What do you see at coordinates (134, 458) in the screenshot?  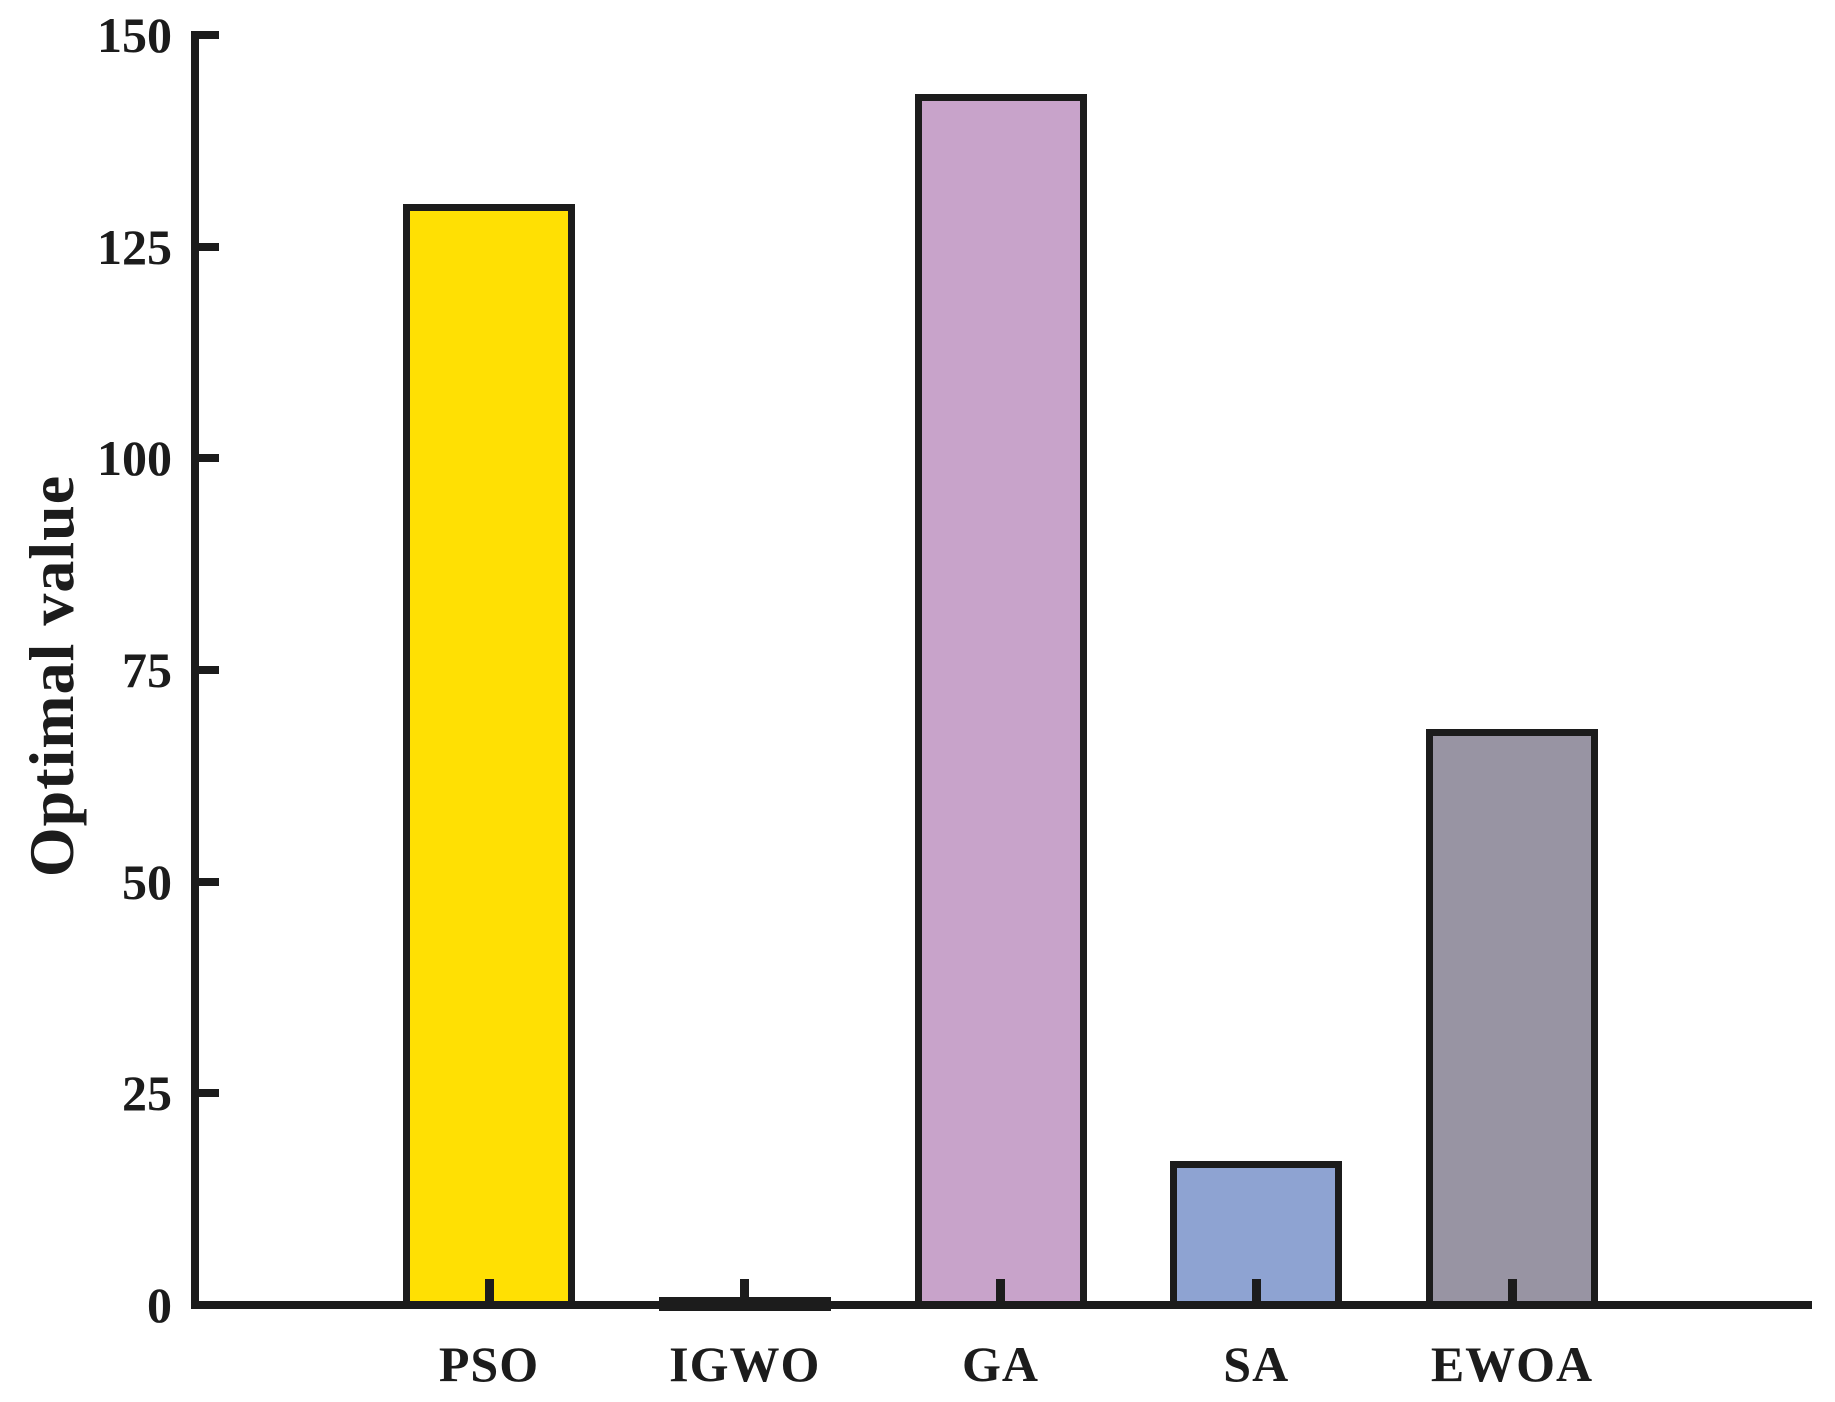 I see `y-tick-label: 100` at bounding box center [134, 458].